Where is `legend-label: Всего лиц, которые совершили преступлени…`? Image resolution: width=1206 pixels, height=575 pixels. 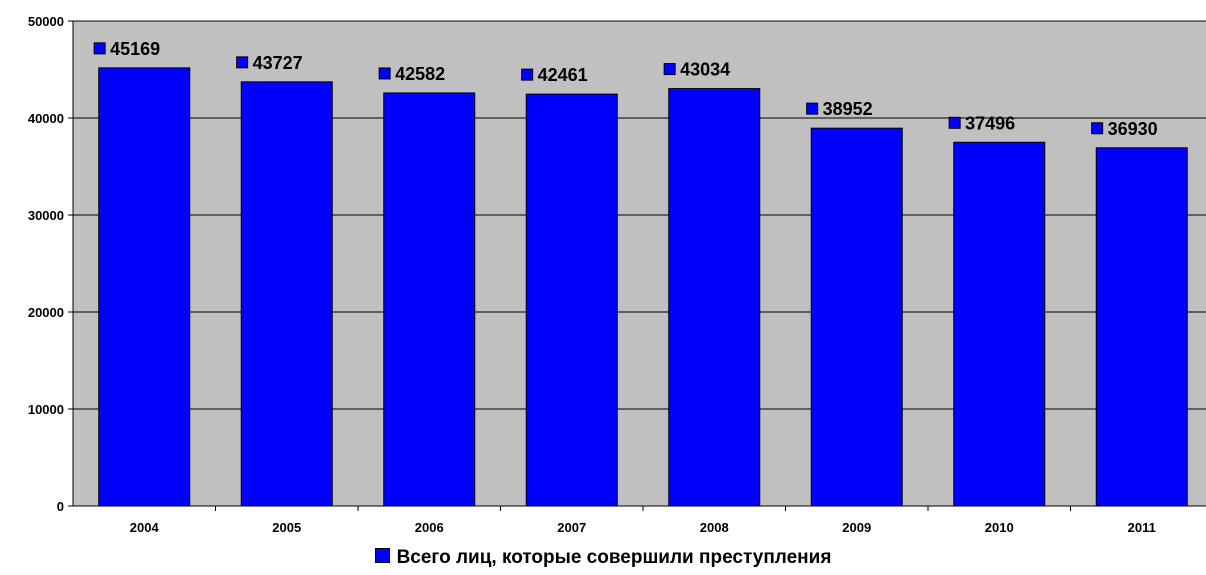
legend-label: Всего лиц, которые совершили преступлени… is located at coordinates (614, 557).